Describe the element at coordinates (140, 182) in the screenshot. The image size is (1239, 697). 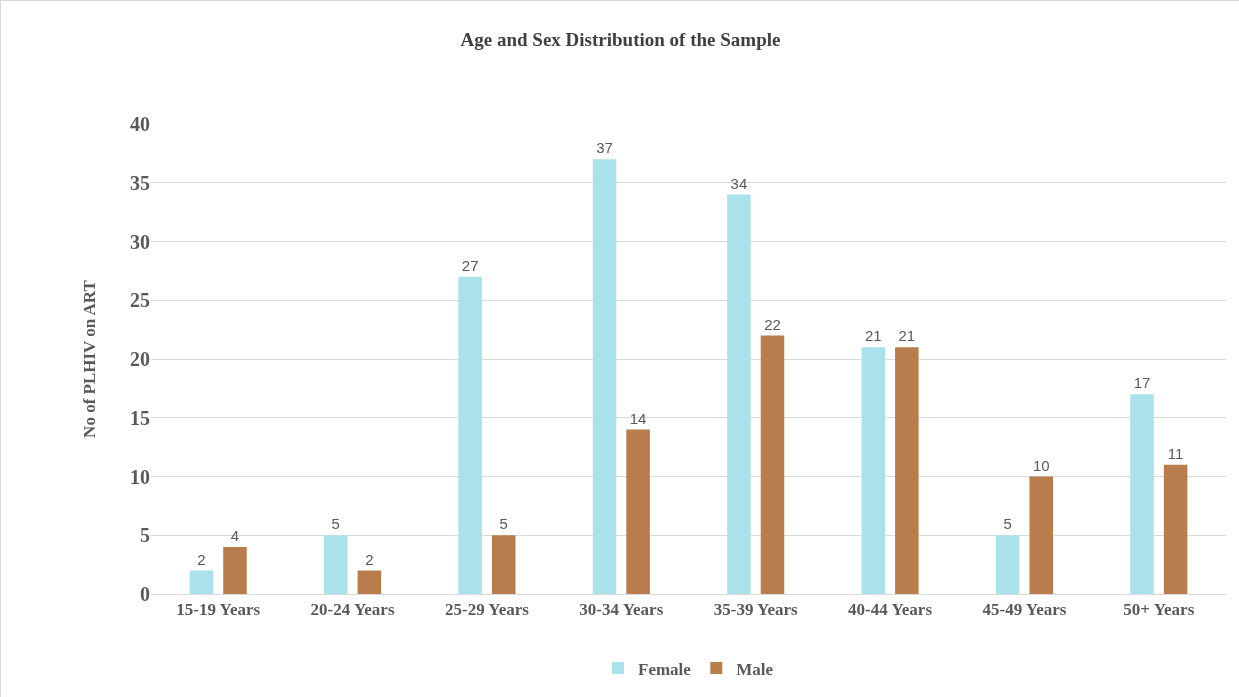
I see `y-tick-label: 35` at that location.